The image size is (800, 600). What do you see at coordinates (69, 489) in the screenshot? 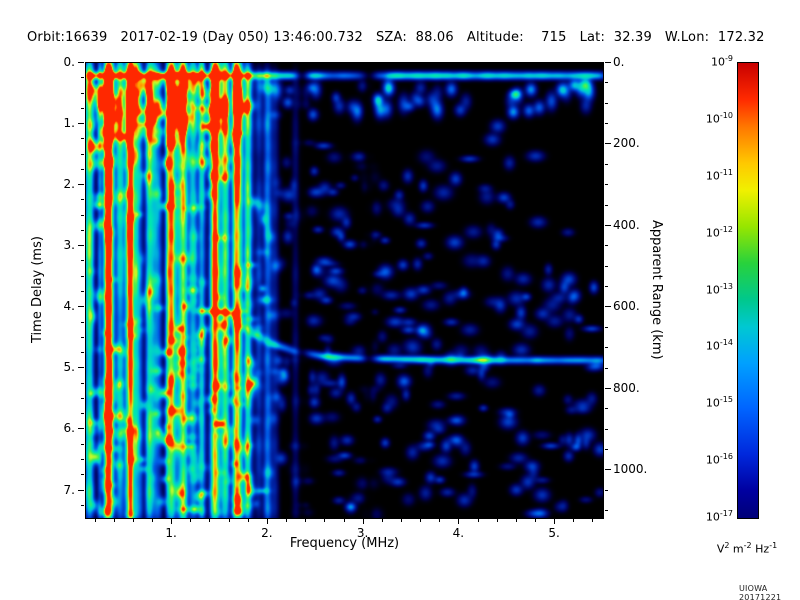
I see `y-axis-tick-label: 7.` at bounding box center [69, 489].